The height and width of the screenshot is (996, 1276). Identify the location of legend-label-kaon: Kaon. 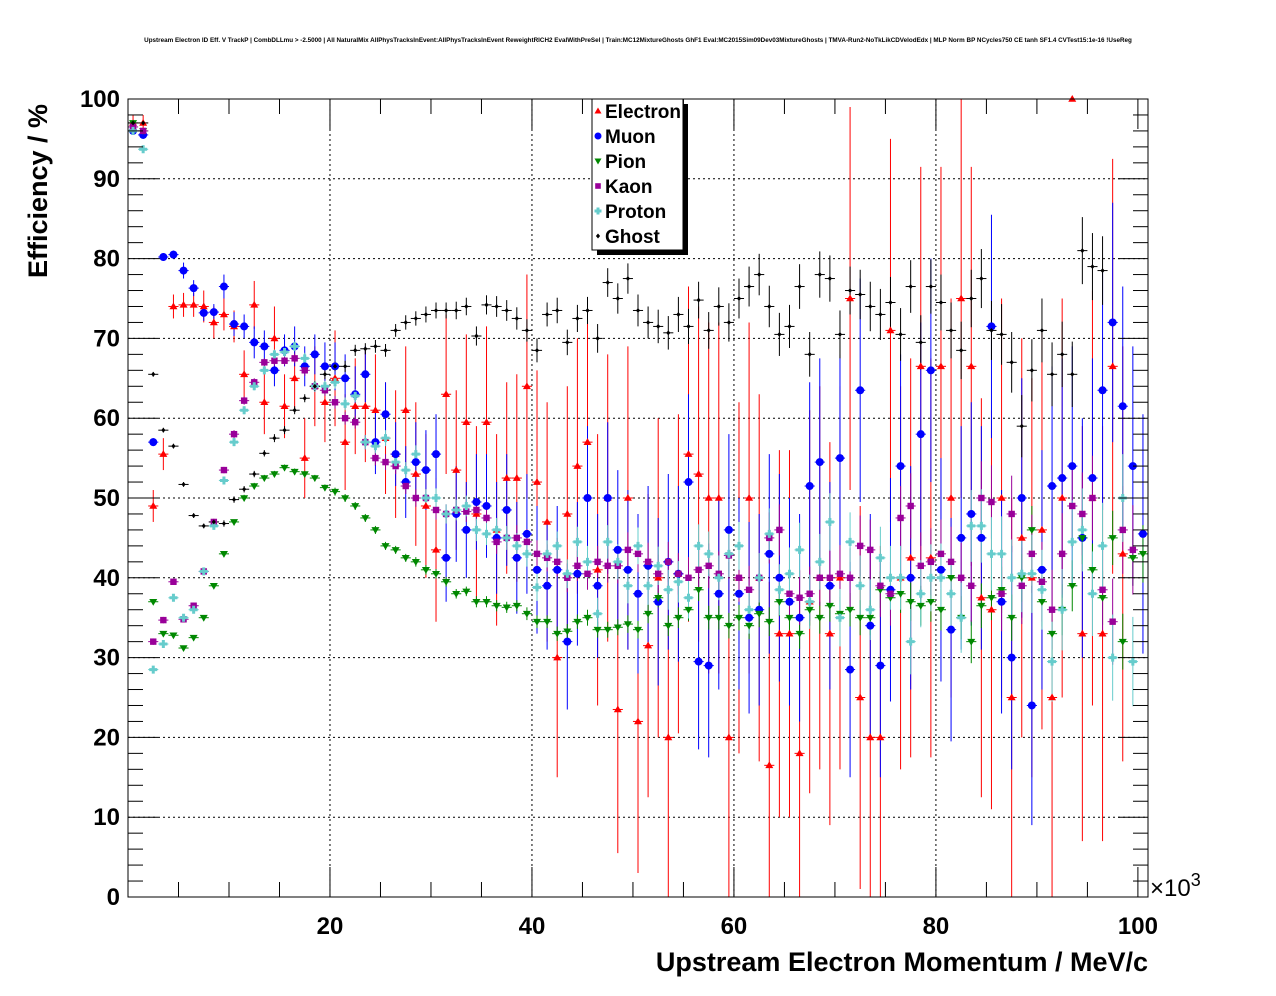
(629, 187).